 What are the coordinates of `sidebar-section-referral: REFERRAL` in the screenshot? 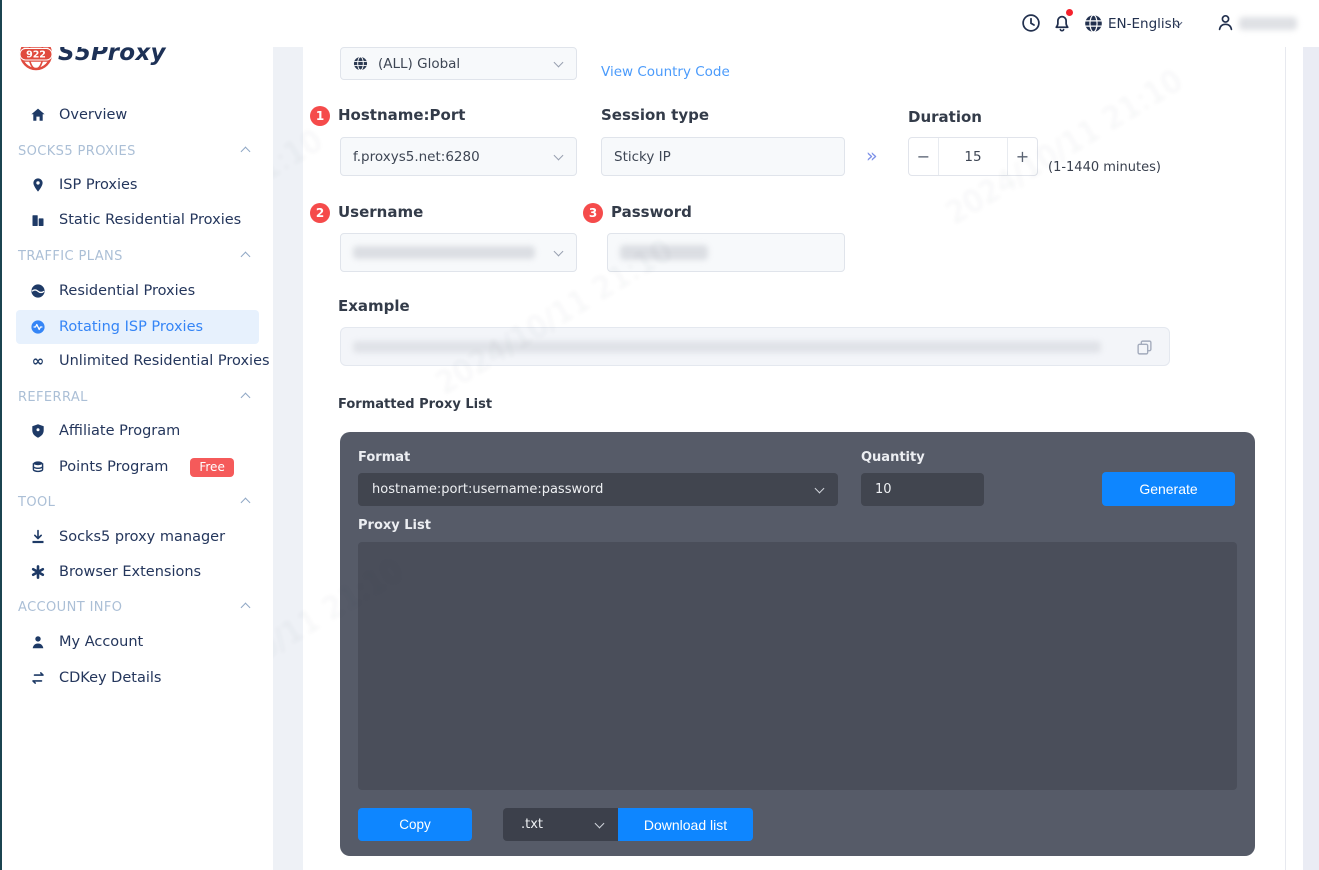 It's located at (137, 397).